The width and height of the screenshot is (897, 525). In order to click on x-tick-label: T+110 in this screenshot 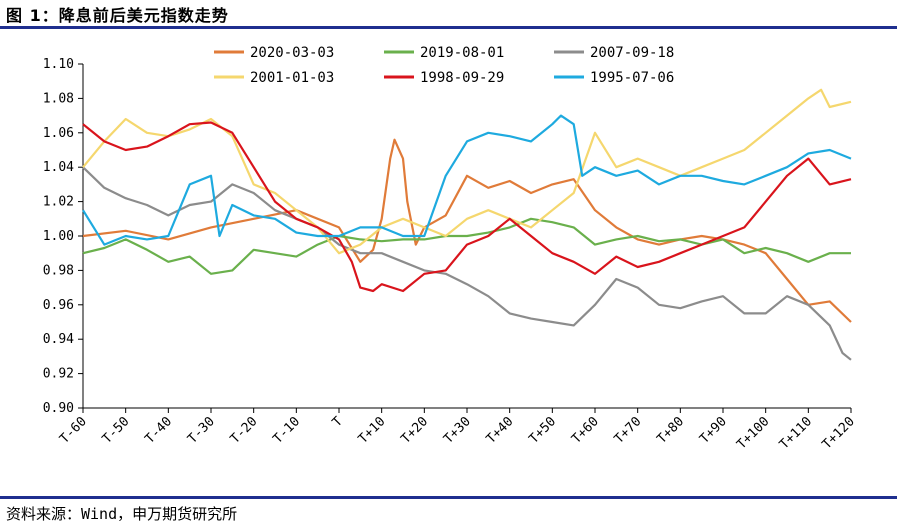, I will do `click(796, 433)`.